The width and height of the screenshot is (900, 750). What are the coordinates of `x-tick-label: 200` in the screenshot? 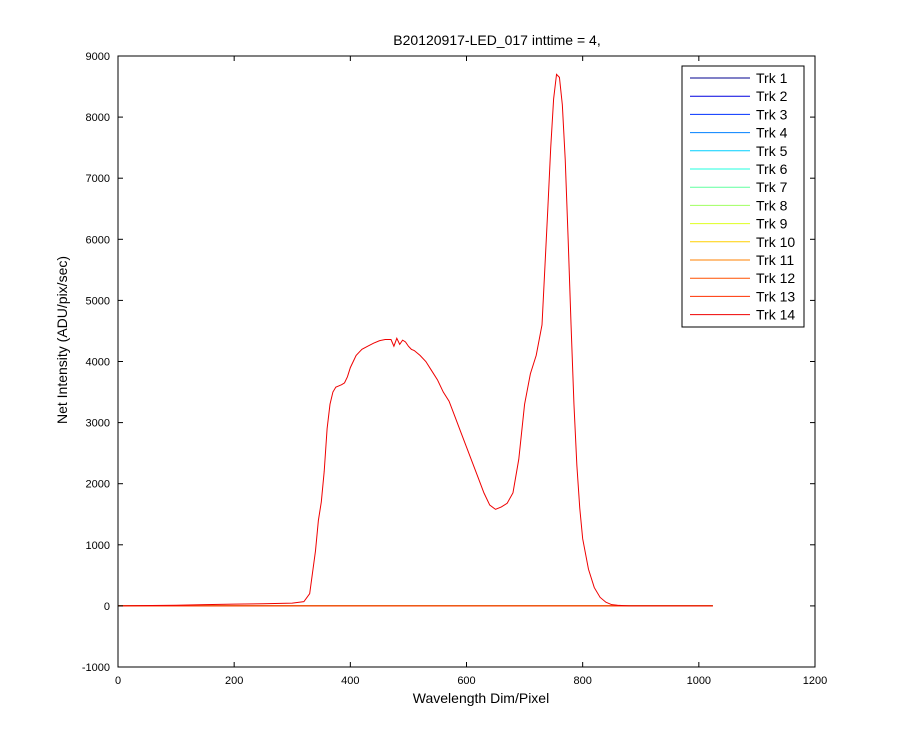 It's located at (234, 681).